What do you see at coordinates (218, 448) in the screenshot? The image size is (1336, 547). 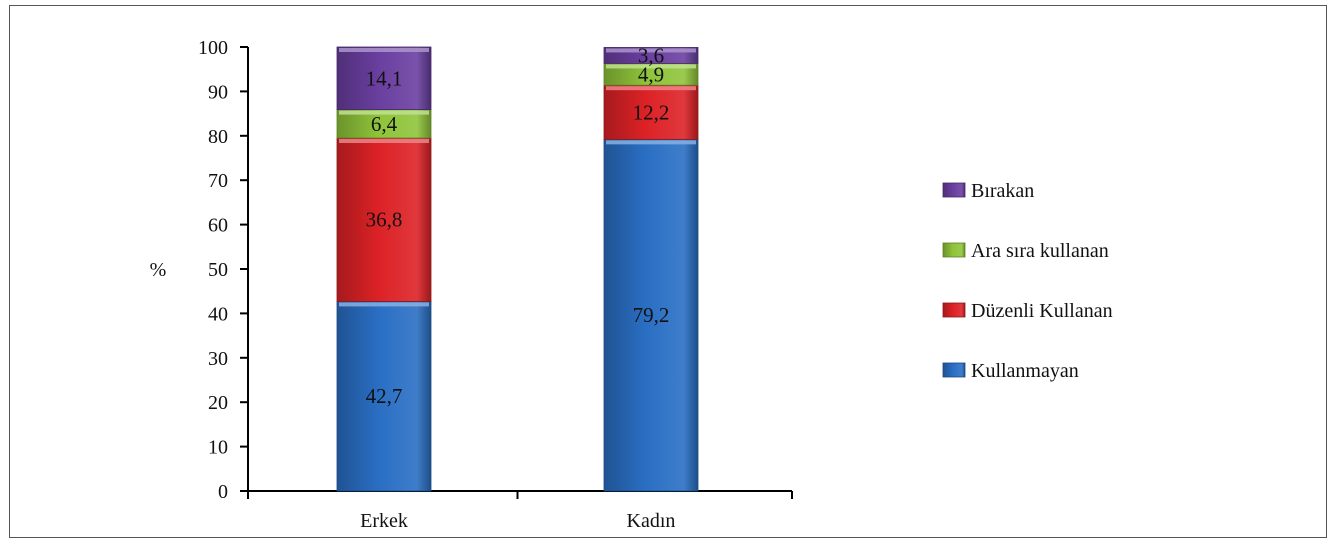 I see `y-tick-label: 10` at bounding box center [218, 448].